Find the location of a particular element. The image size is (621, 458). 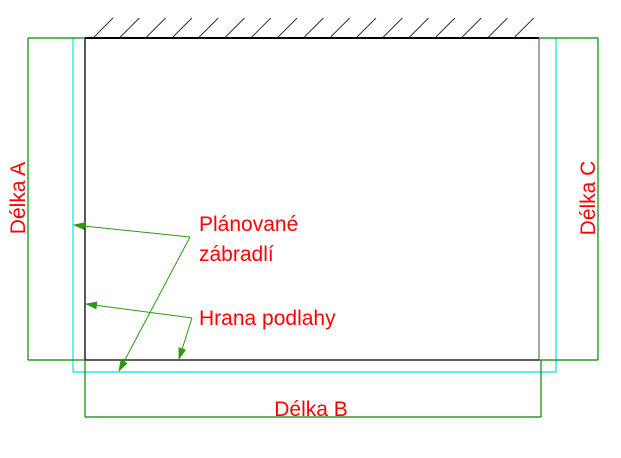

length-b-label: Délka B is located at coordinates (311, 409).